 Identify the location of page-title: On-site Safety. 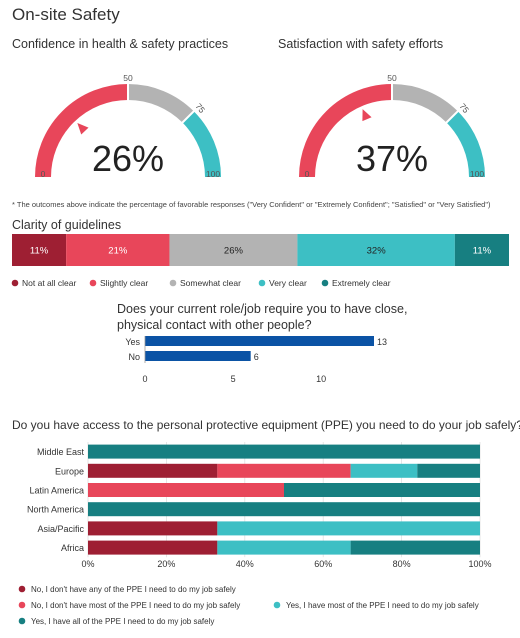
(66, 14).